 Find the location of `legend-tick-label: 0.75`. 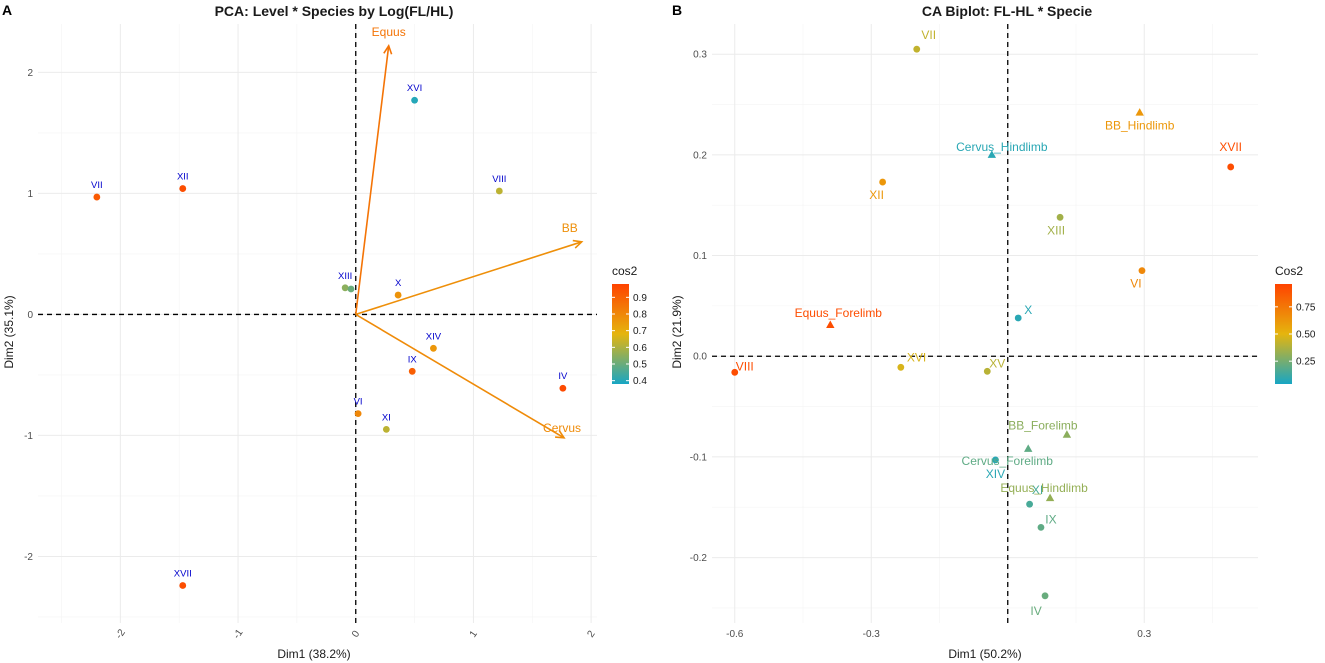

legend-tick-label: 0.75 is located at coordinates (1306, 307).